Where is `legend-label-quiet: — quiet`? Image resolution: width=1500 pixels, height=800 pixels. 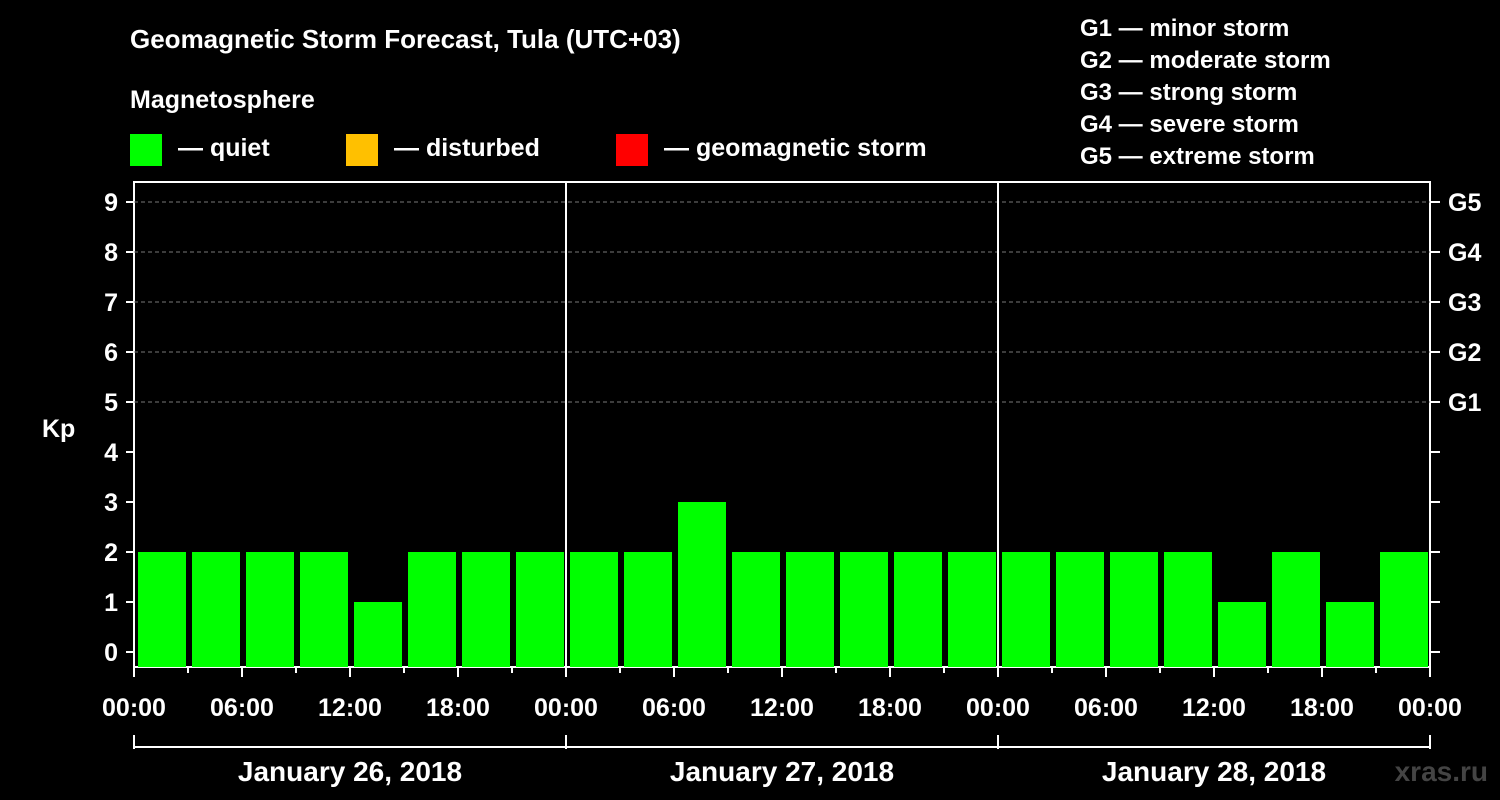 legend-label-quiet: — quiet is located at coordinates (224, 148).